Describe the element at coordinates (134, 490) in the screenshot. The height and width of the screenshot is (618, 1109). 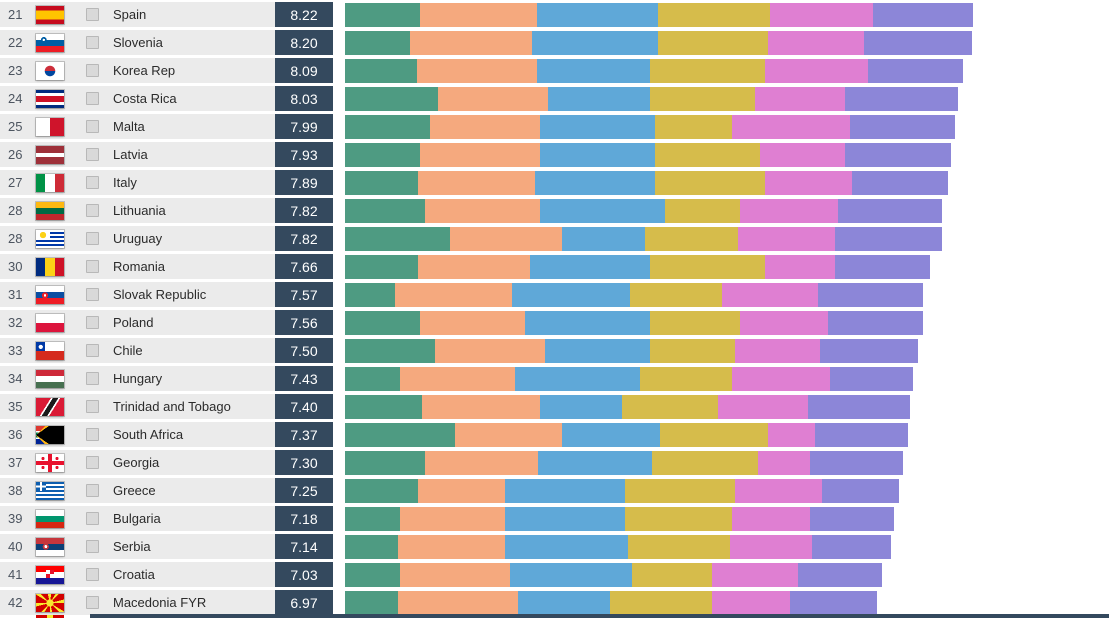
I see `country-name: Greece` at that location.